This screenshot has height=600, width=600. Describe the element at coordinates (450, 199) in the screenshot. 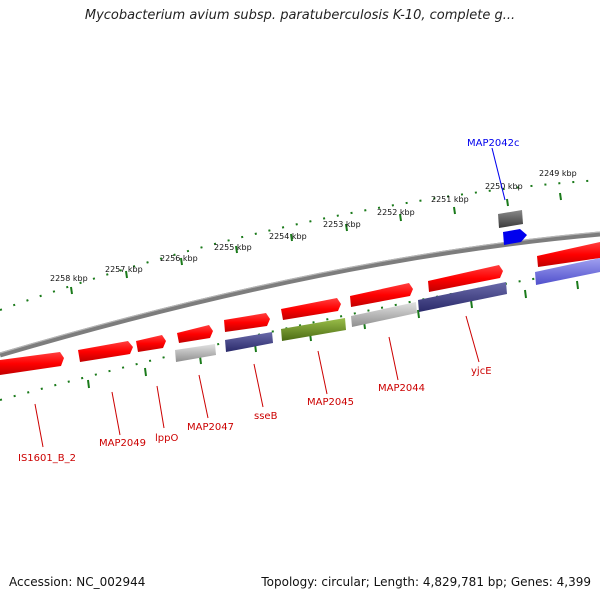

I see `scale-label: 2251 kbp` at that location.